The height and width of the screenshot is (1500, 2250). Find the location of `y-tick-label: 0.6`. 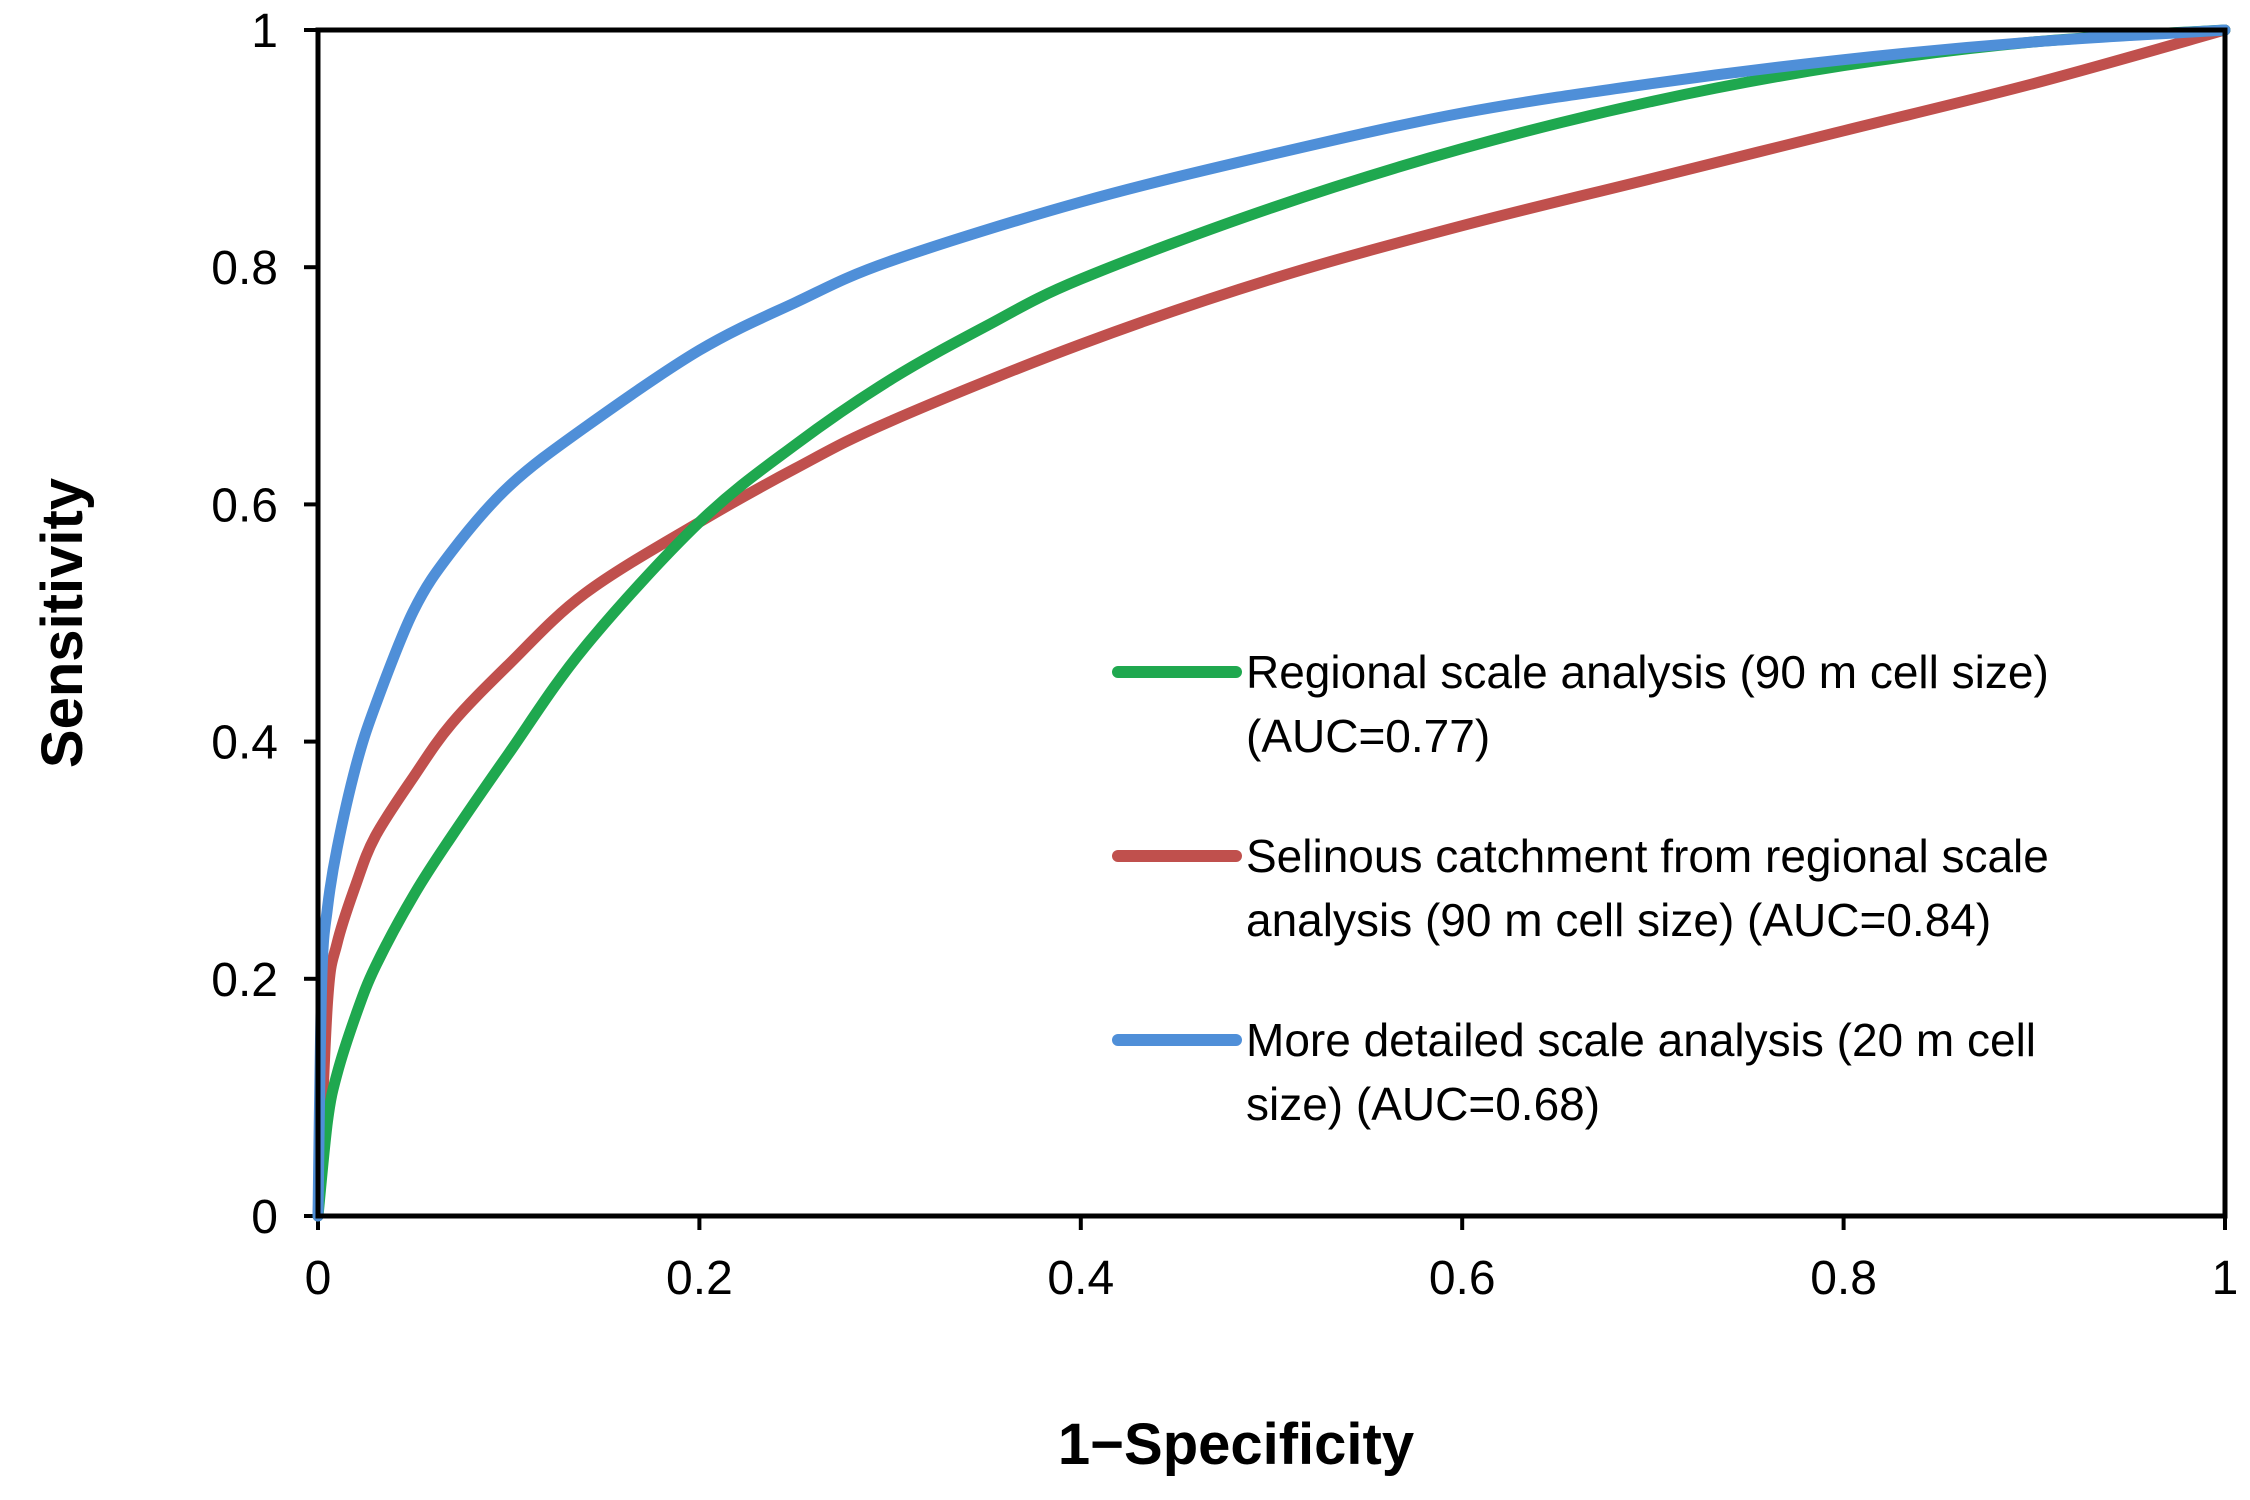

y-tick-label: 0.6 is located at coordinates (244, 505).